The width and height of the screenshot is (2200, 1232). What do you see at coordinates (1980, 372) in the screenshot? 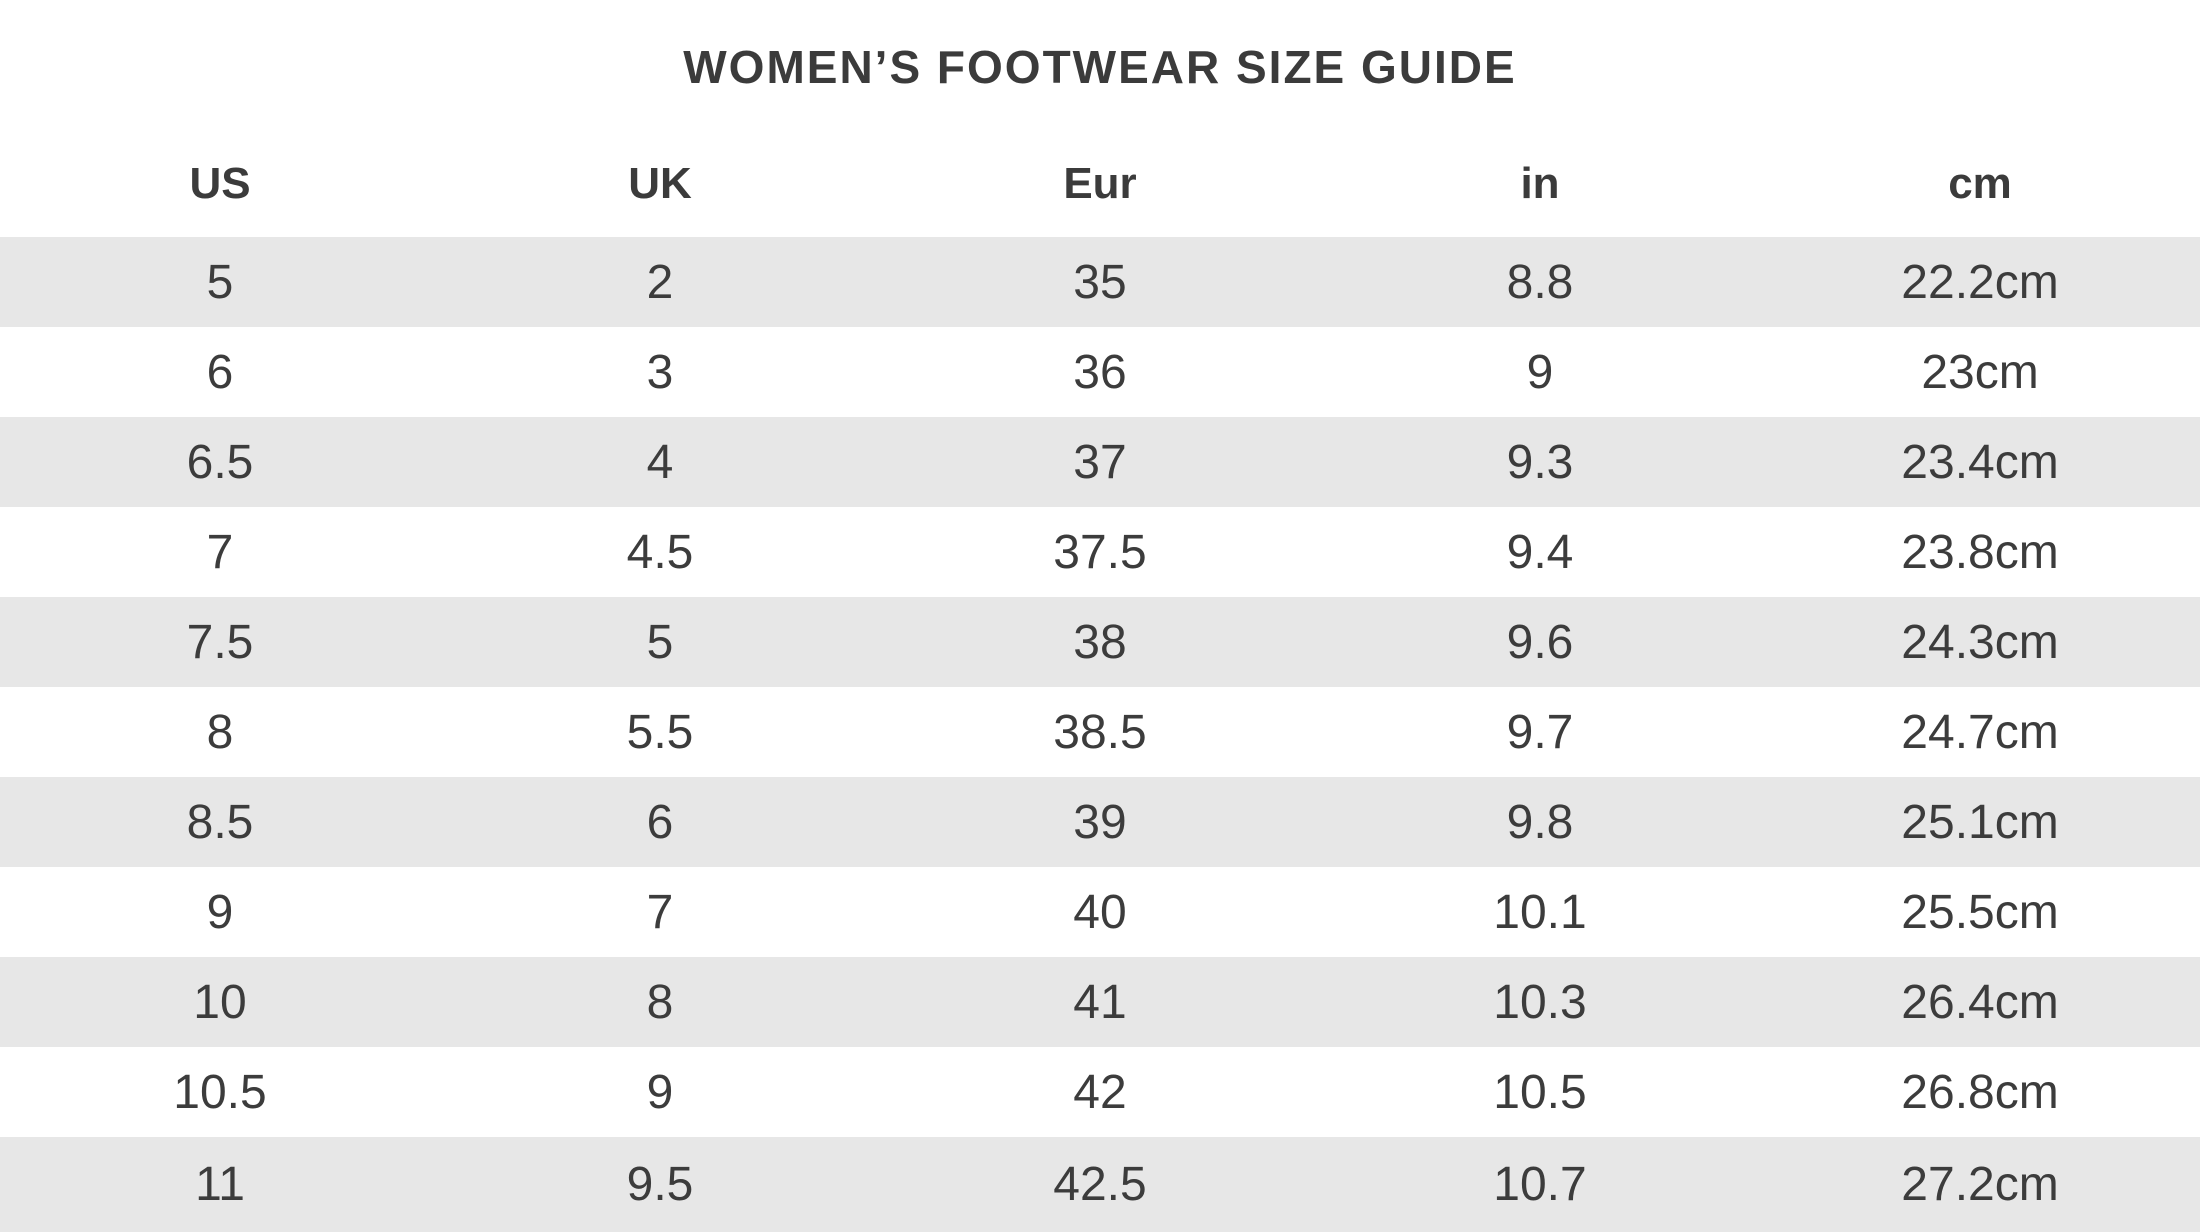
I see `cell-cm: 23cm` at bounding box center [1980, 372].